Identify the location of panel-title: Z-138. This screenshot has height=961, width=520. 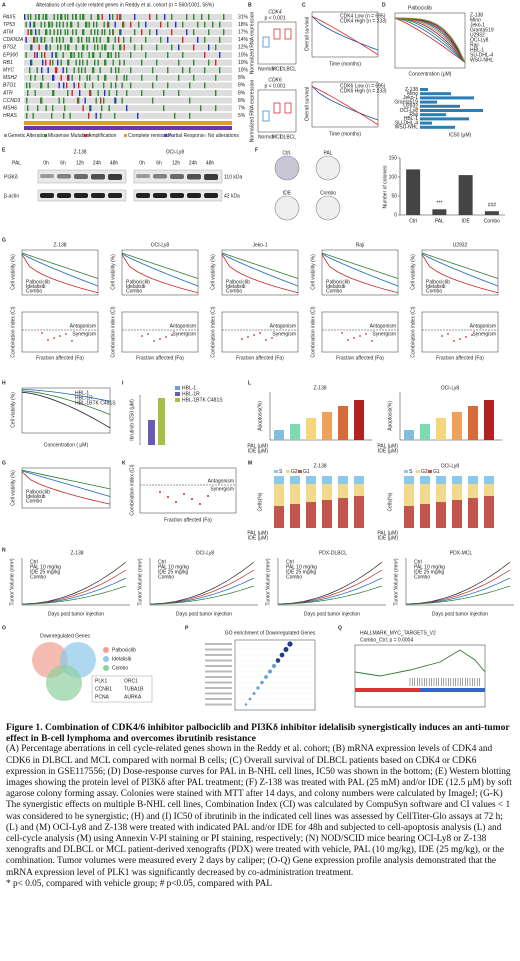
(319, 388).